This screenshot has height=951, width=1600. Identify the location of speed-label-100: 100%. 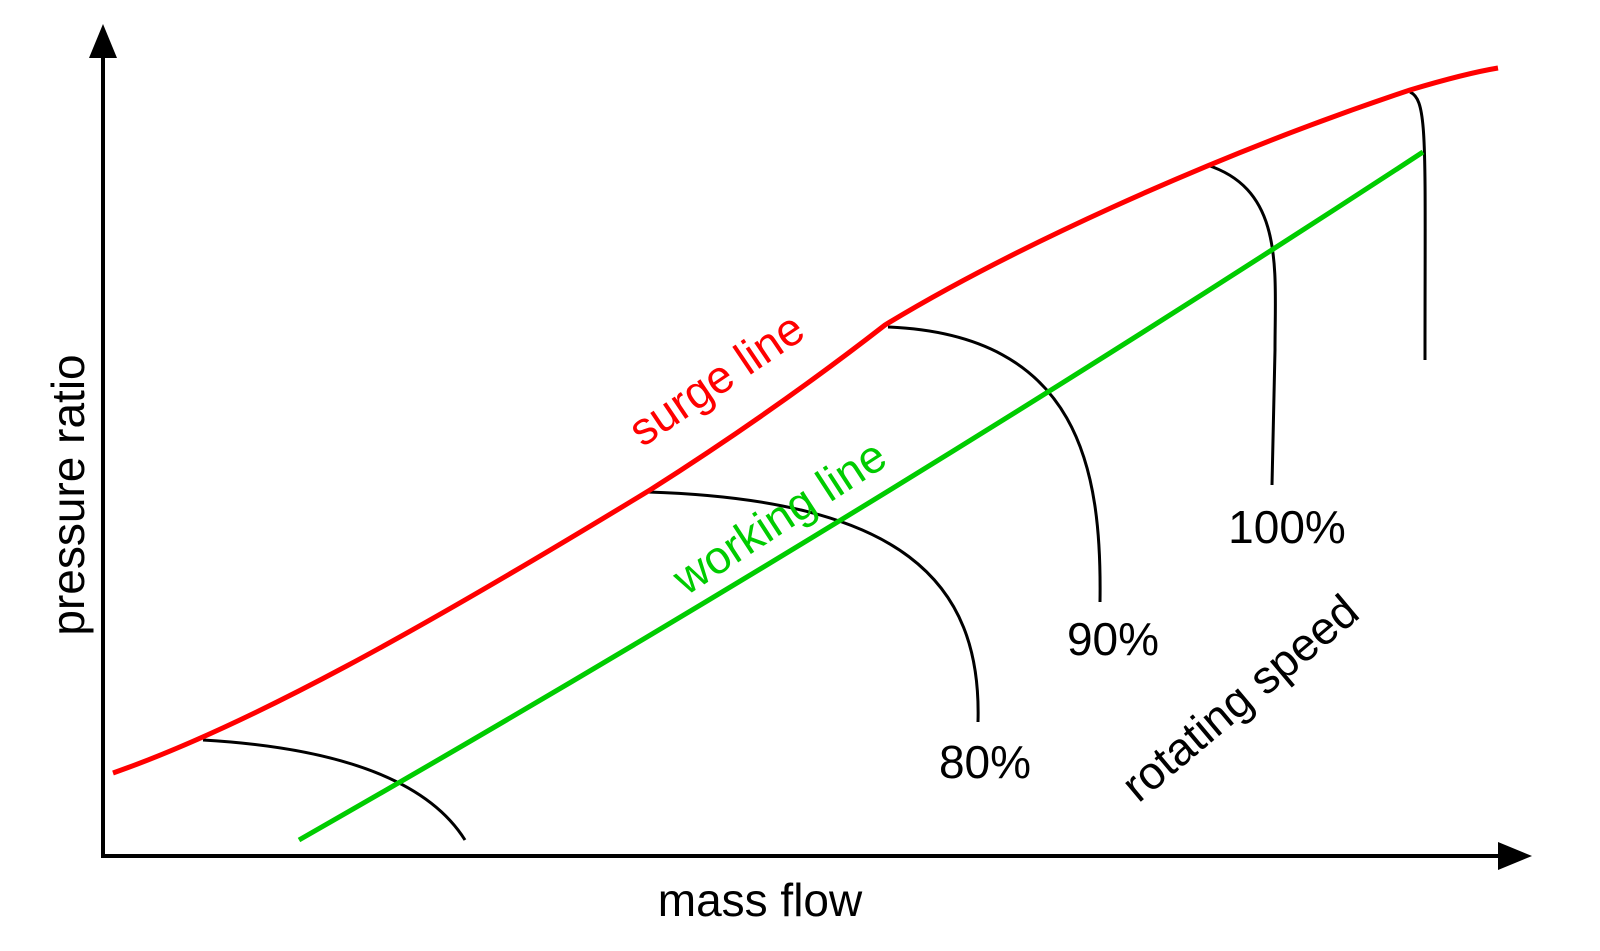
(1287, 527).